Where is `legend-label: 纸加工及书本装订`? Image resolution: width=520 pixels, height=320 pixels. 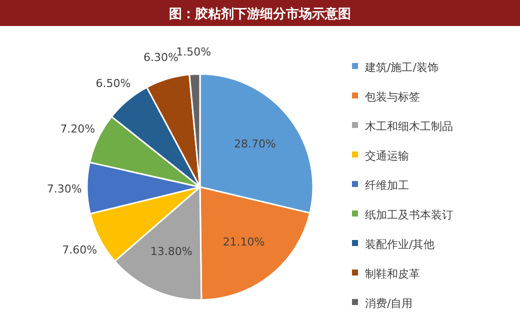
legend-label: 纸加工及书本装订 is located at coordinates (409, 215).